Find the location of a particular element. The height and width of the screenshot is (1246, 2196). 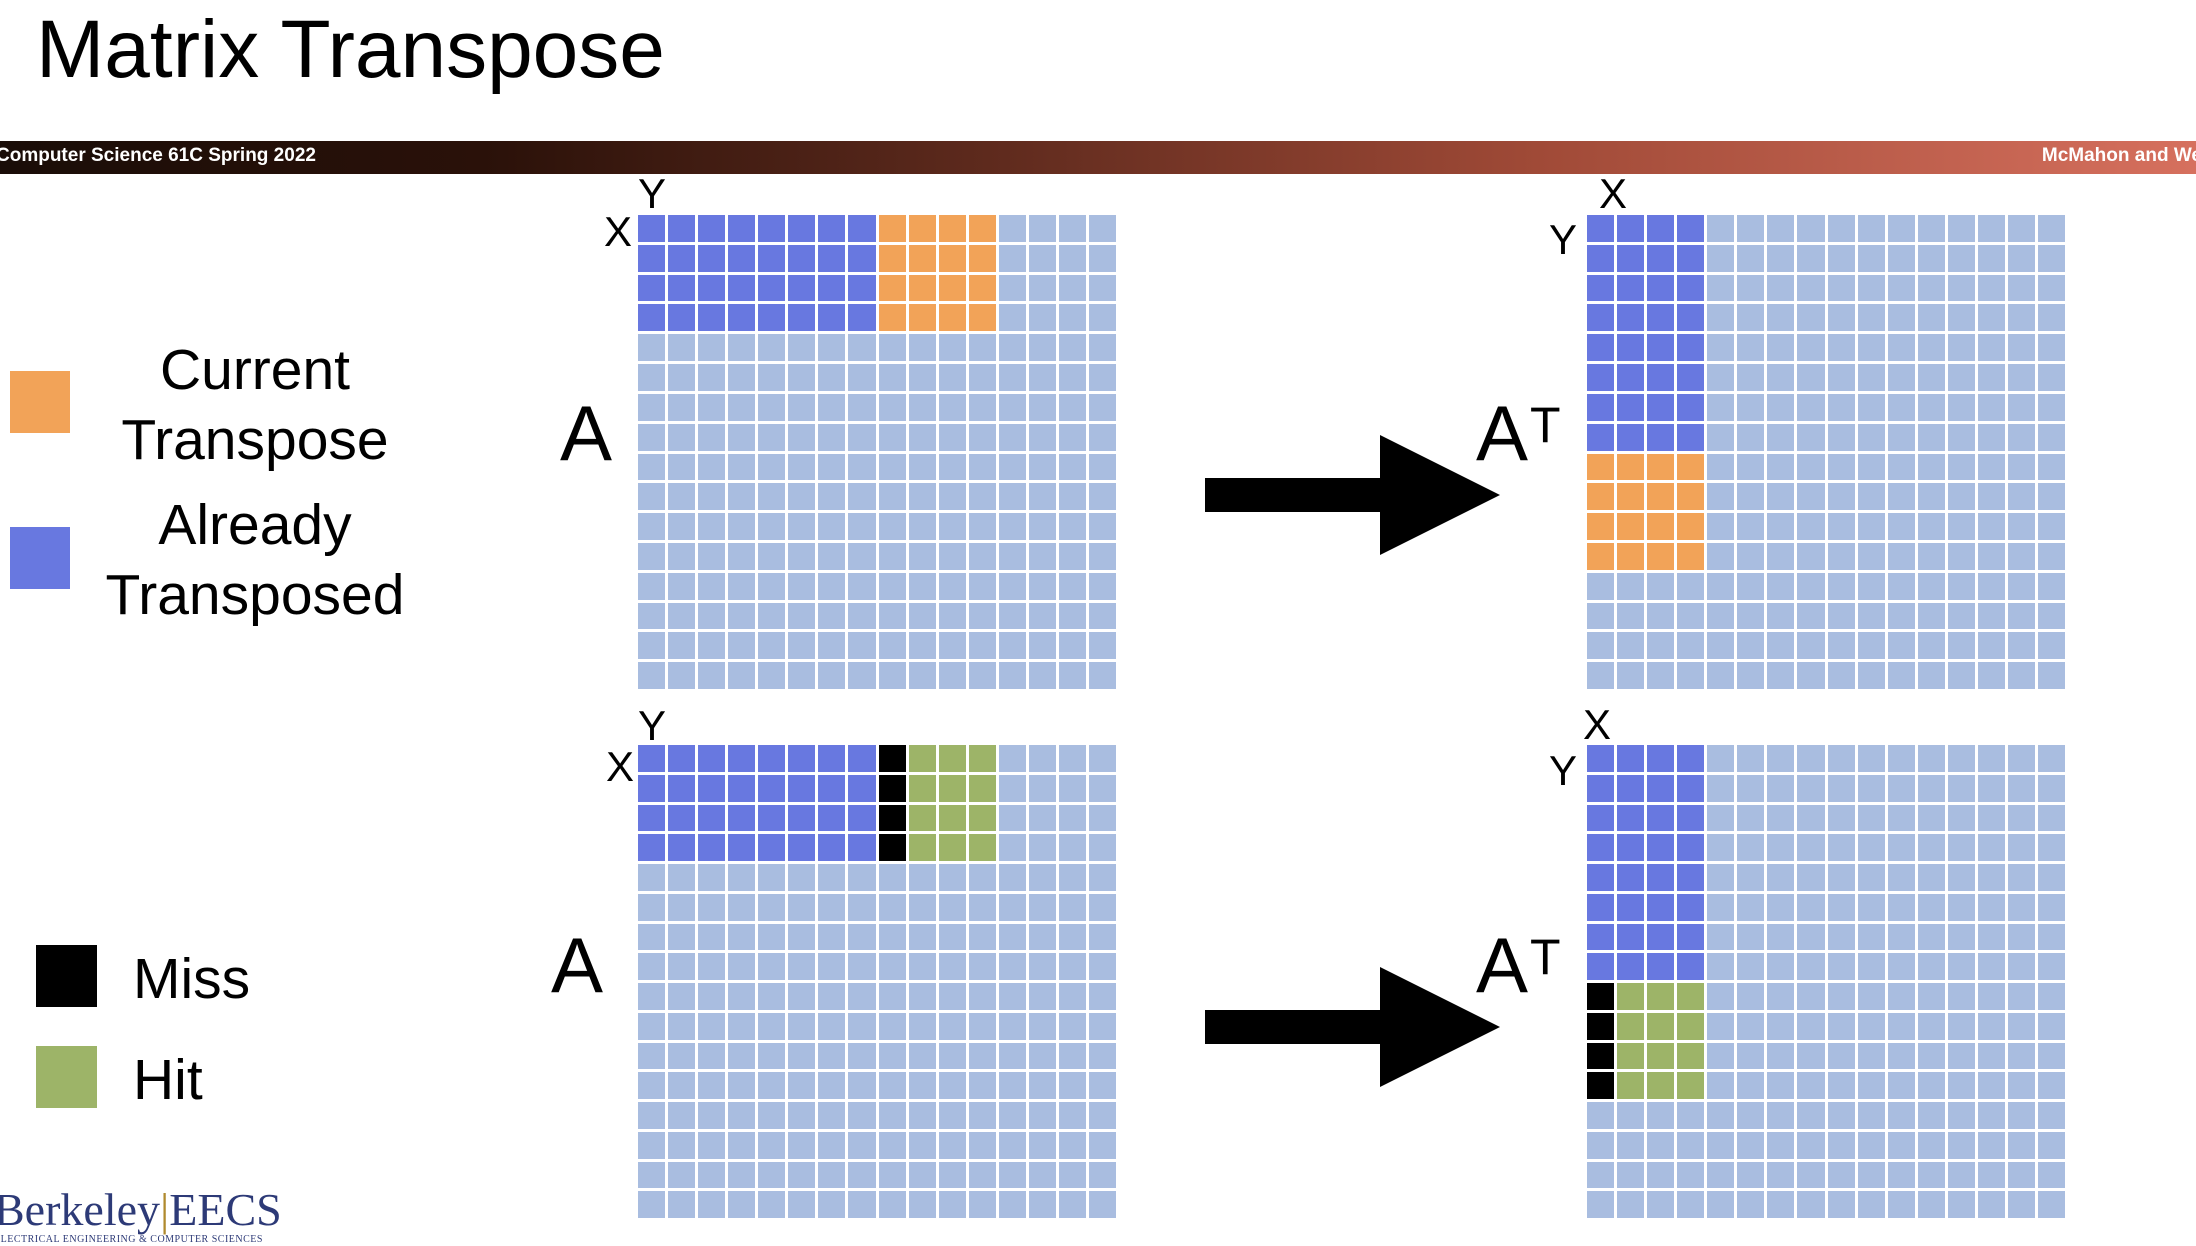

matrix-a-label-top: A is located at coordinates (586, 433).